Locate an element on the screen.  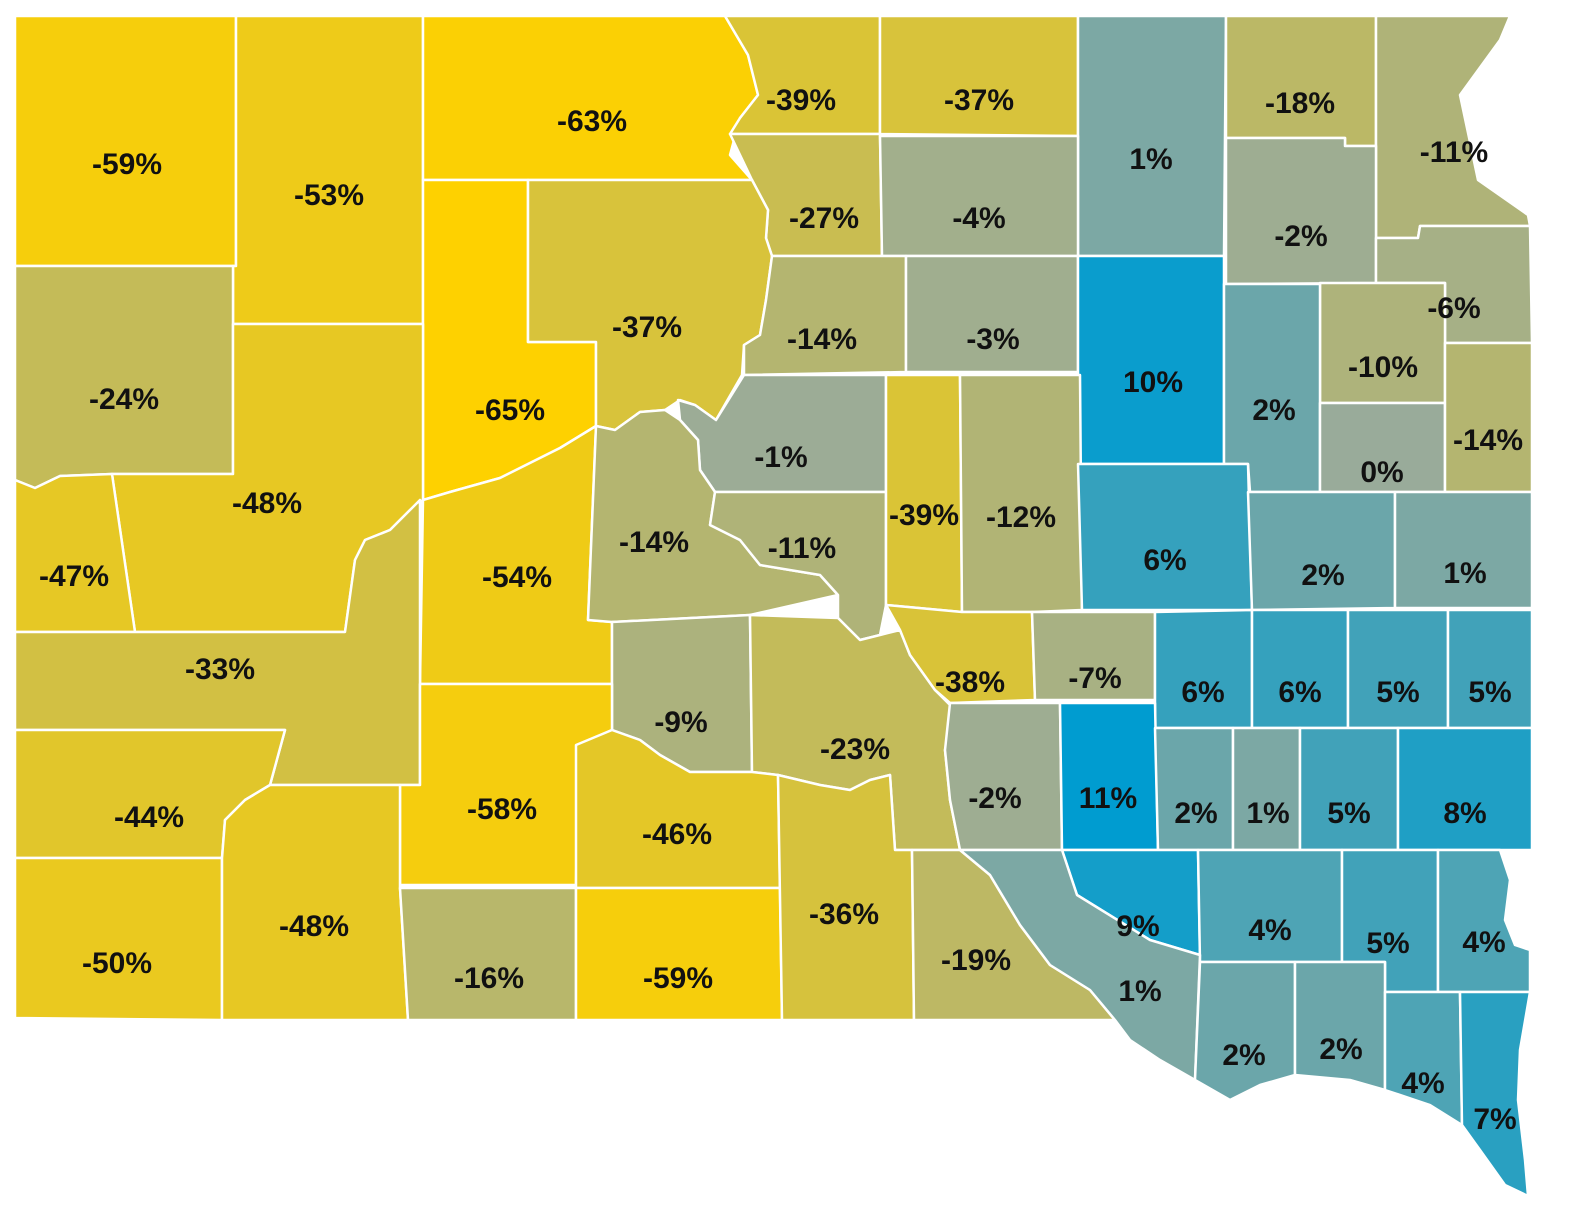
county-label: -10% is located at coordinates (1383, 367).